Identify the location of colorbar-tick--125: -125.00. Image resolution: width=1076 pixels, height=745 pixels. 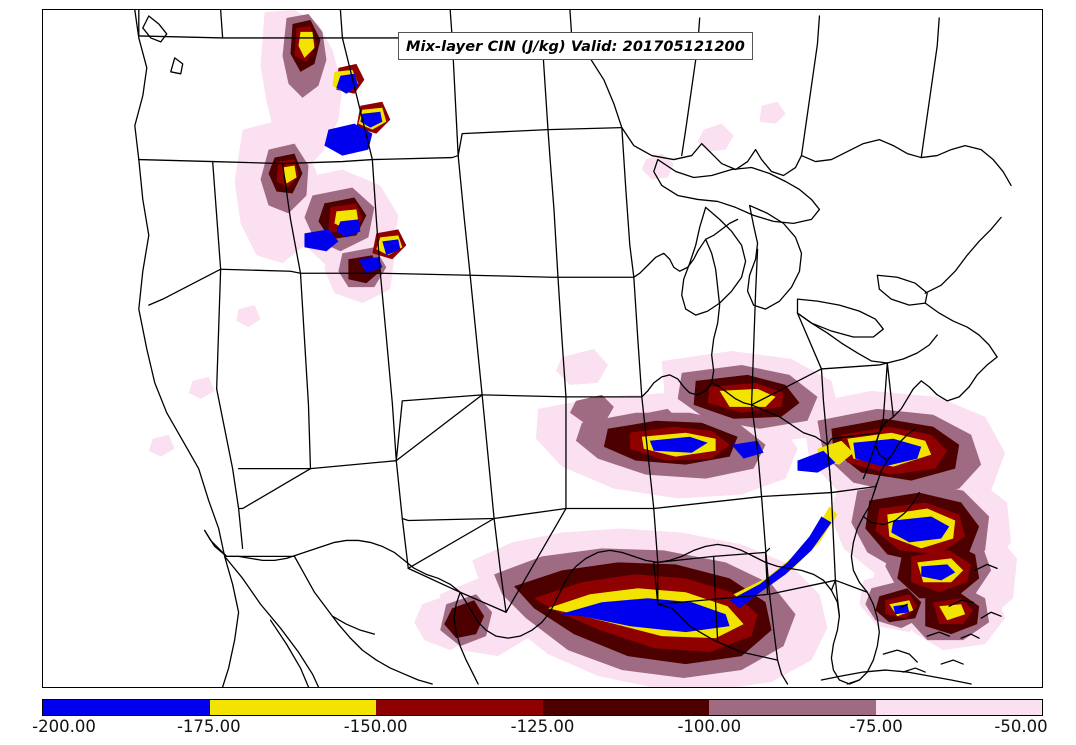
(542, 726).